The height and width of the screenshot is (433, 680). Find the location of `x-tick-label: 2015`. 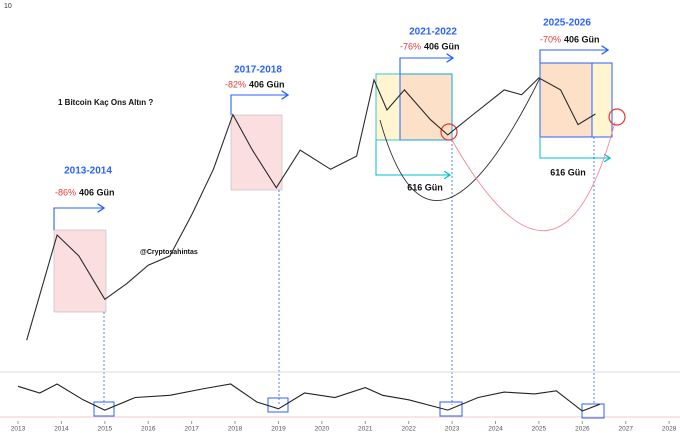

x-tick-label: 2015 is located at coordinates (105, 429).